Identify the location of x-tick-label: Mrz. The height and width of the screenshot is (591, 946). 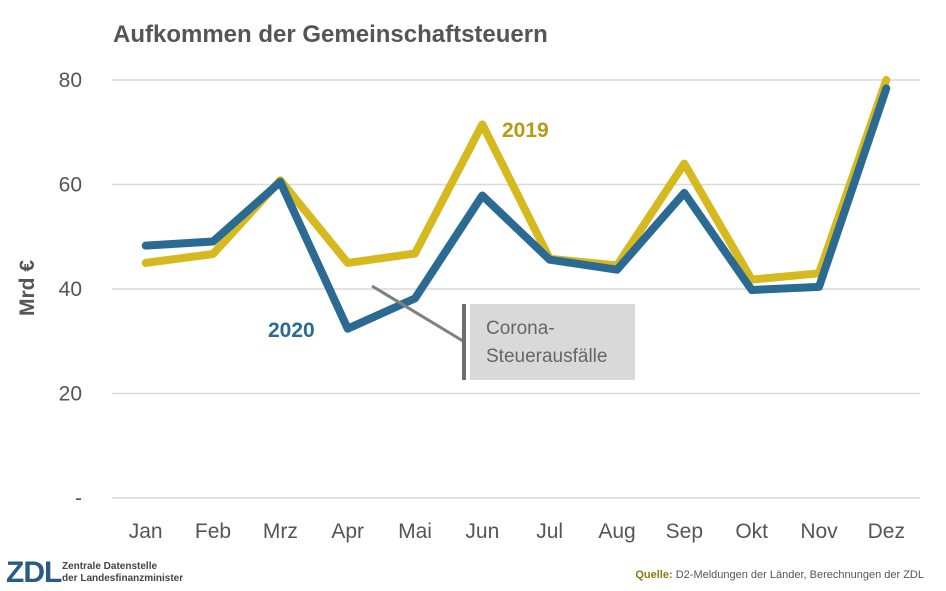
(280, 531).